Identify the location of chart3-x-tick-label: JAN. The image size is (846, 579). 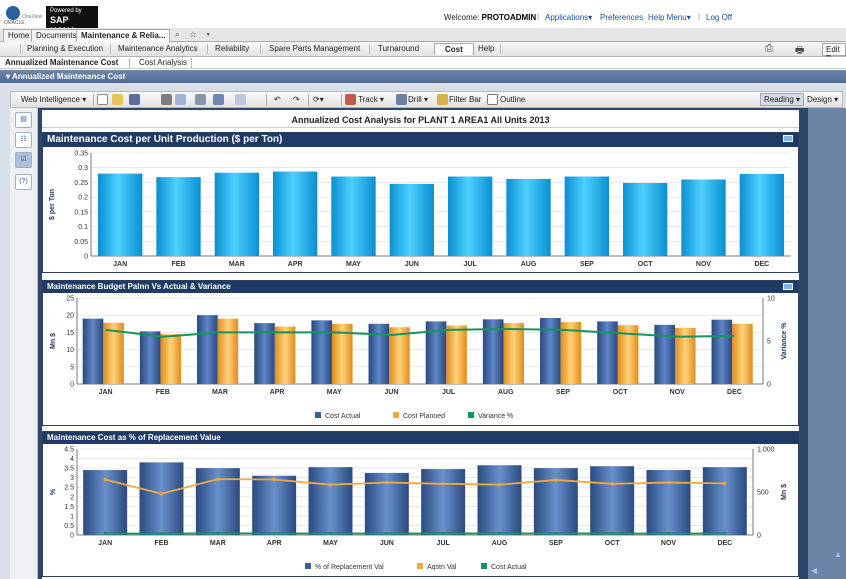
(105, 543).